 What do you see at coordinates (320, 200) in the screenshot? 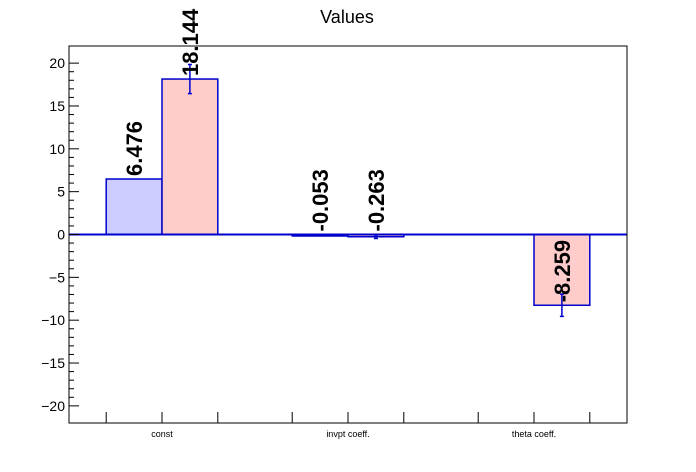
I see `value-label: -0.053` at bounding box center [320, 200].